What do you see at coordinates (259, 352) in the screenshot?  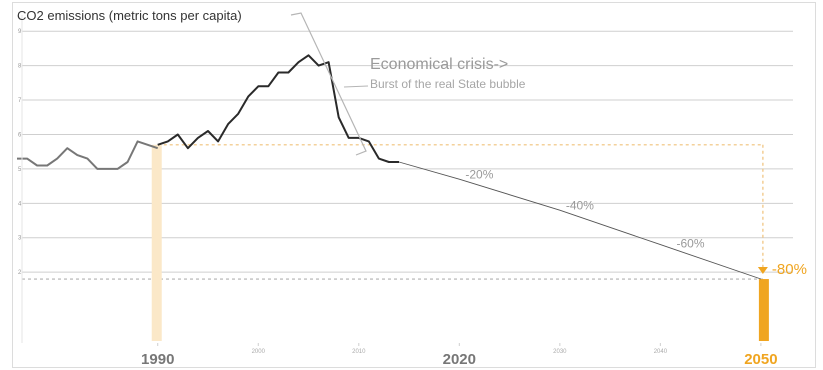 I see `x-tick-label-2000: 2000` at bounding box center [259, 352].